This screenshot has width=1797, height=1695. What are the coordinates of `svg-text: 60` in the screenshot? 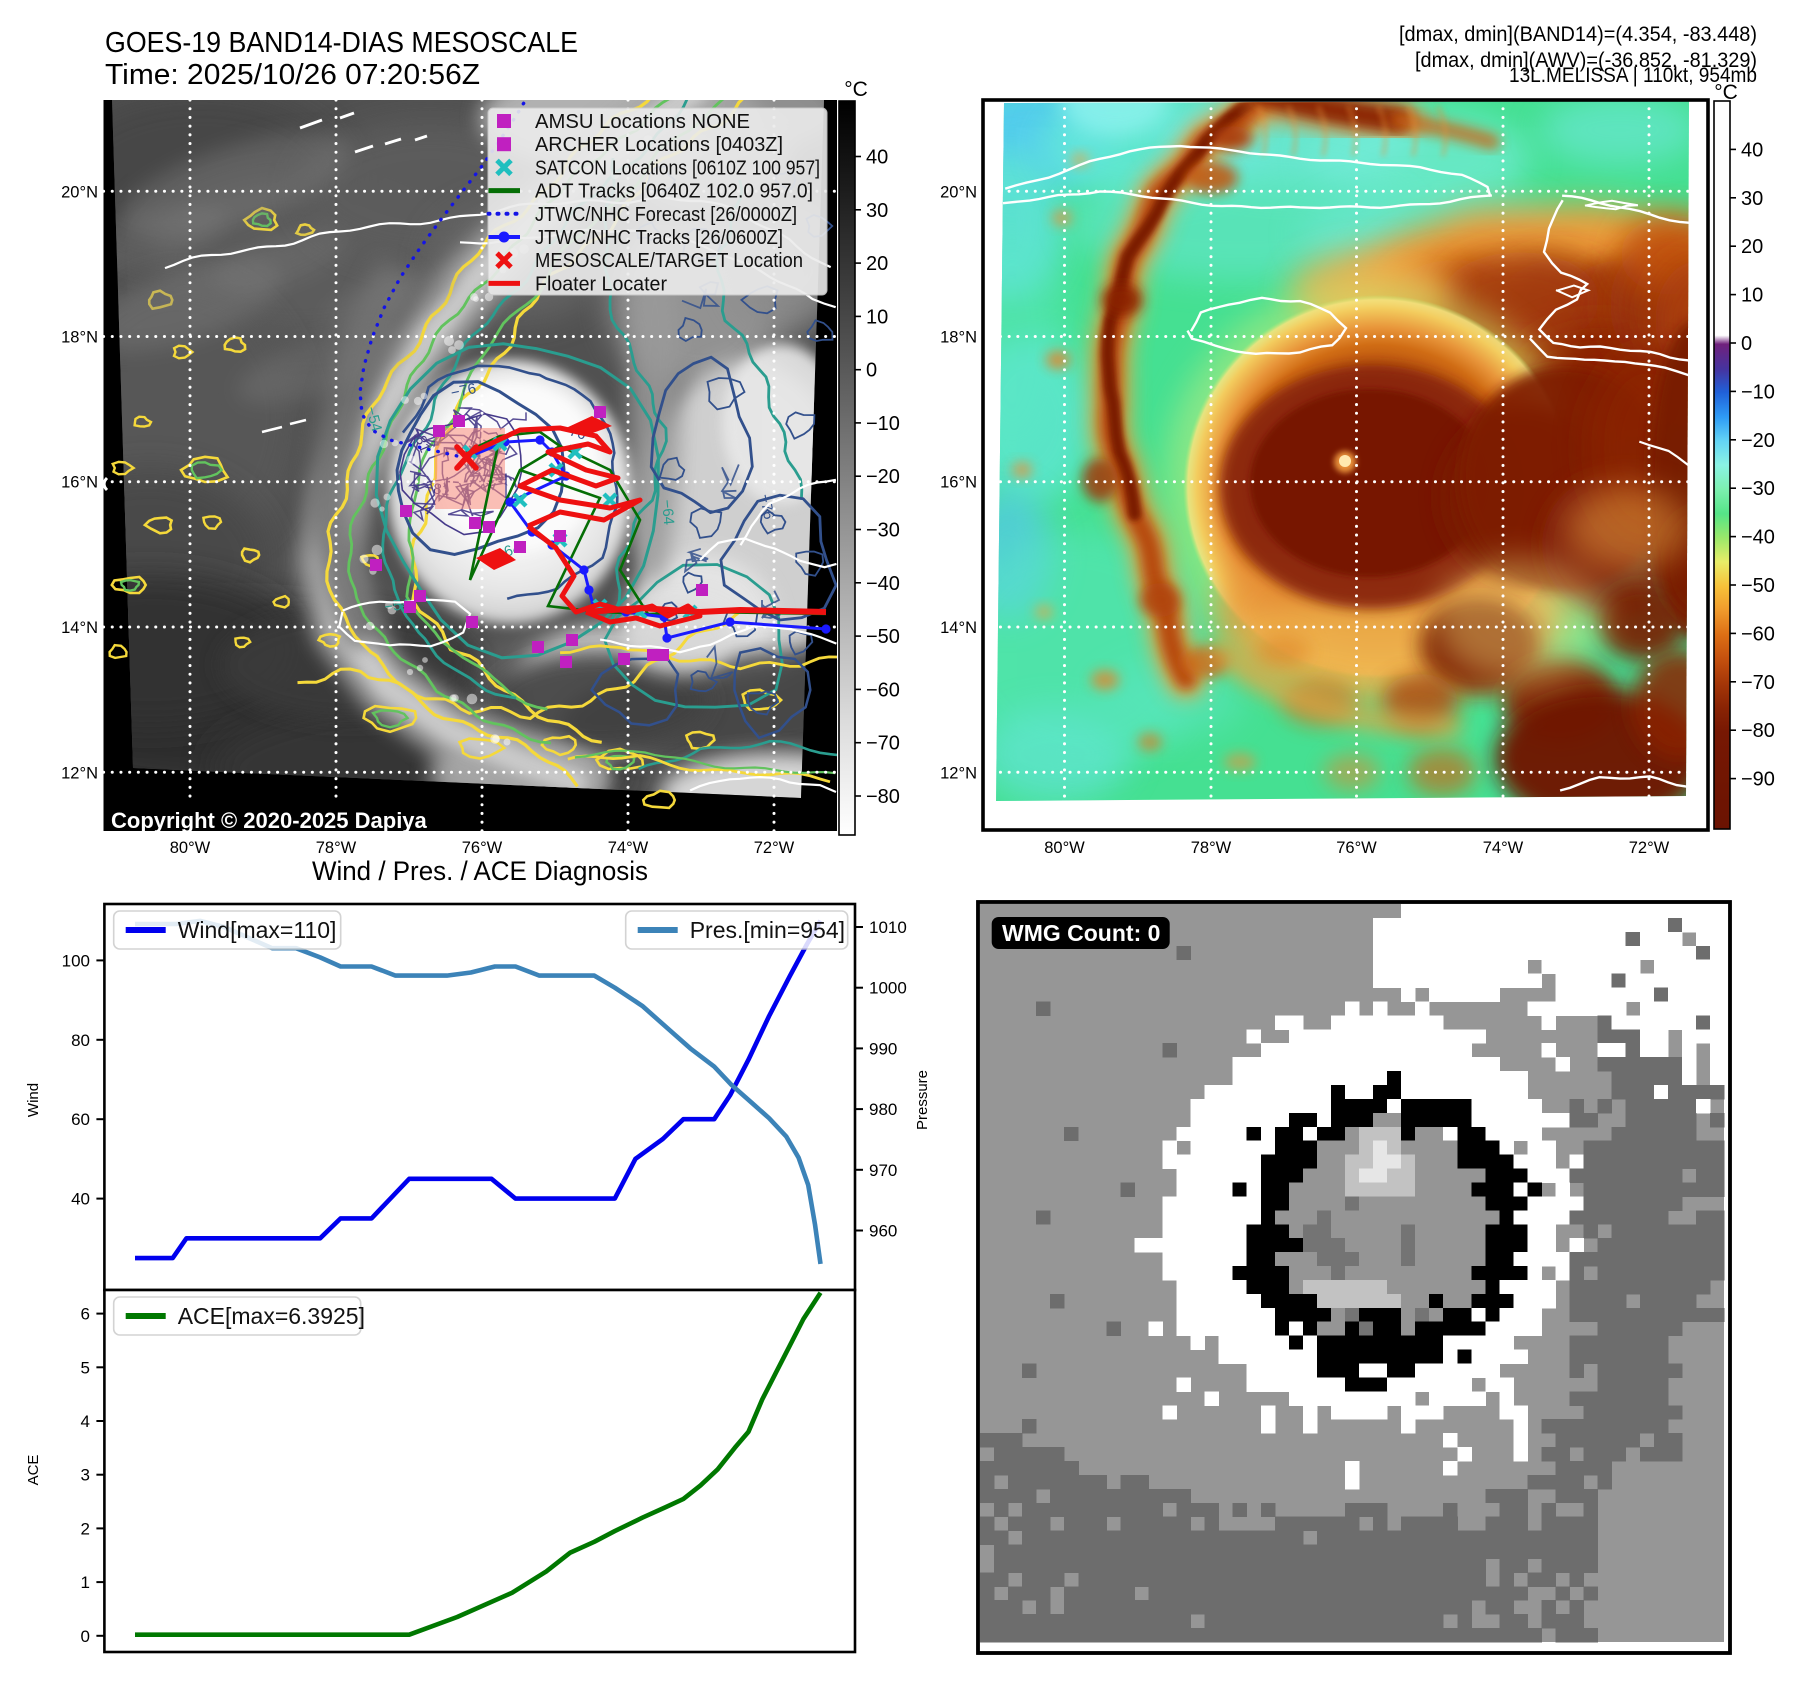 It's located at (80, 1119).